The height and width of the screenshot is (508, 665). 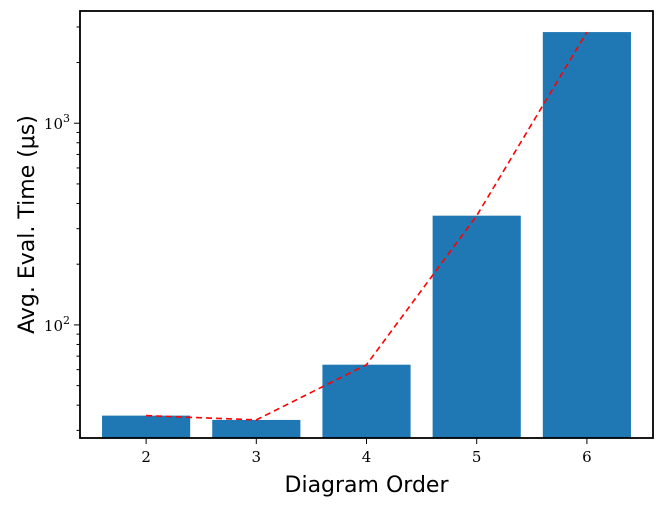 I want to click on y-axis-label: Avg. Eval. Time (μs), so click(x=27, y=224).